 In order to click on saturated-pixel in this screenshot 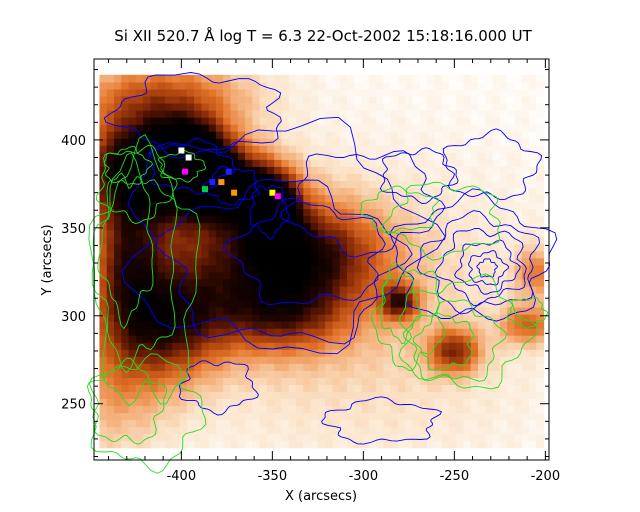, I will do `click(212, 182)`.